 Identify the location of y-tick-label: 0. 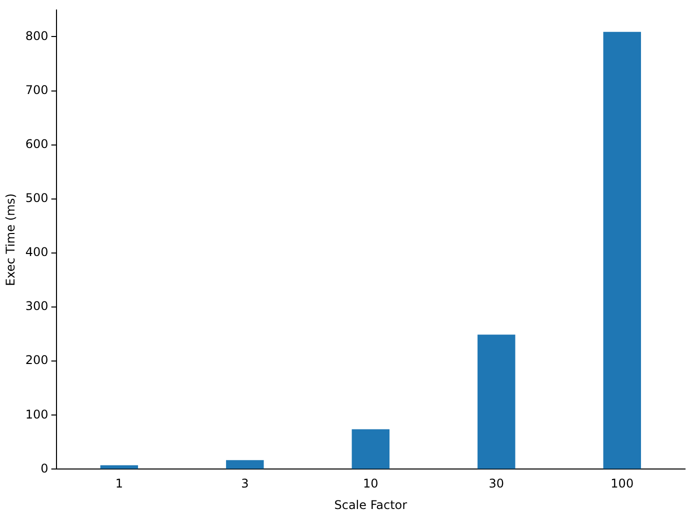
(44, 468).